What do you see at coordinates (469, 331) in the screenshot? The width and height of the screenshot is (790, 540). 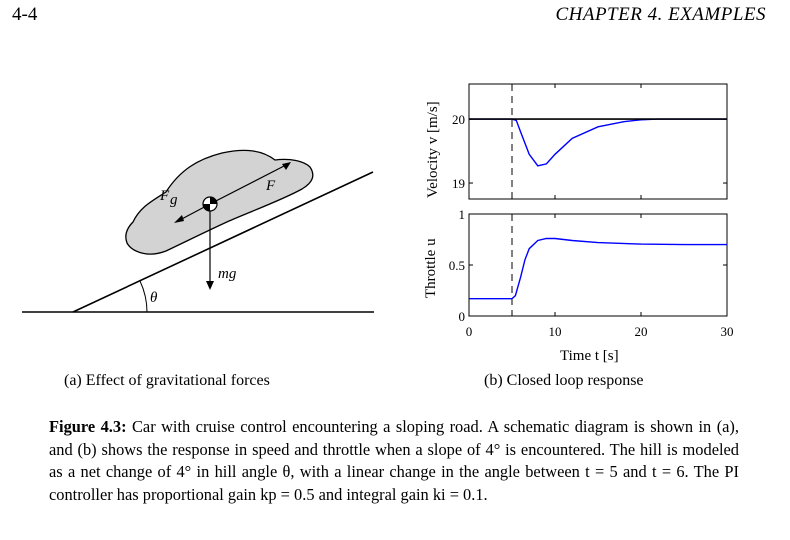 I see `x-tick-label: 0` at bounding box center [469, 331].